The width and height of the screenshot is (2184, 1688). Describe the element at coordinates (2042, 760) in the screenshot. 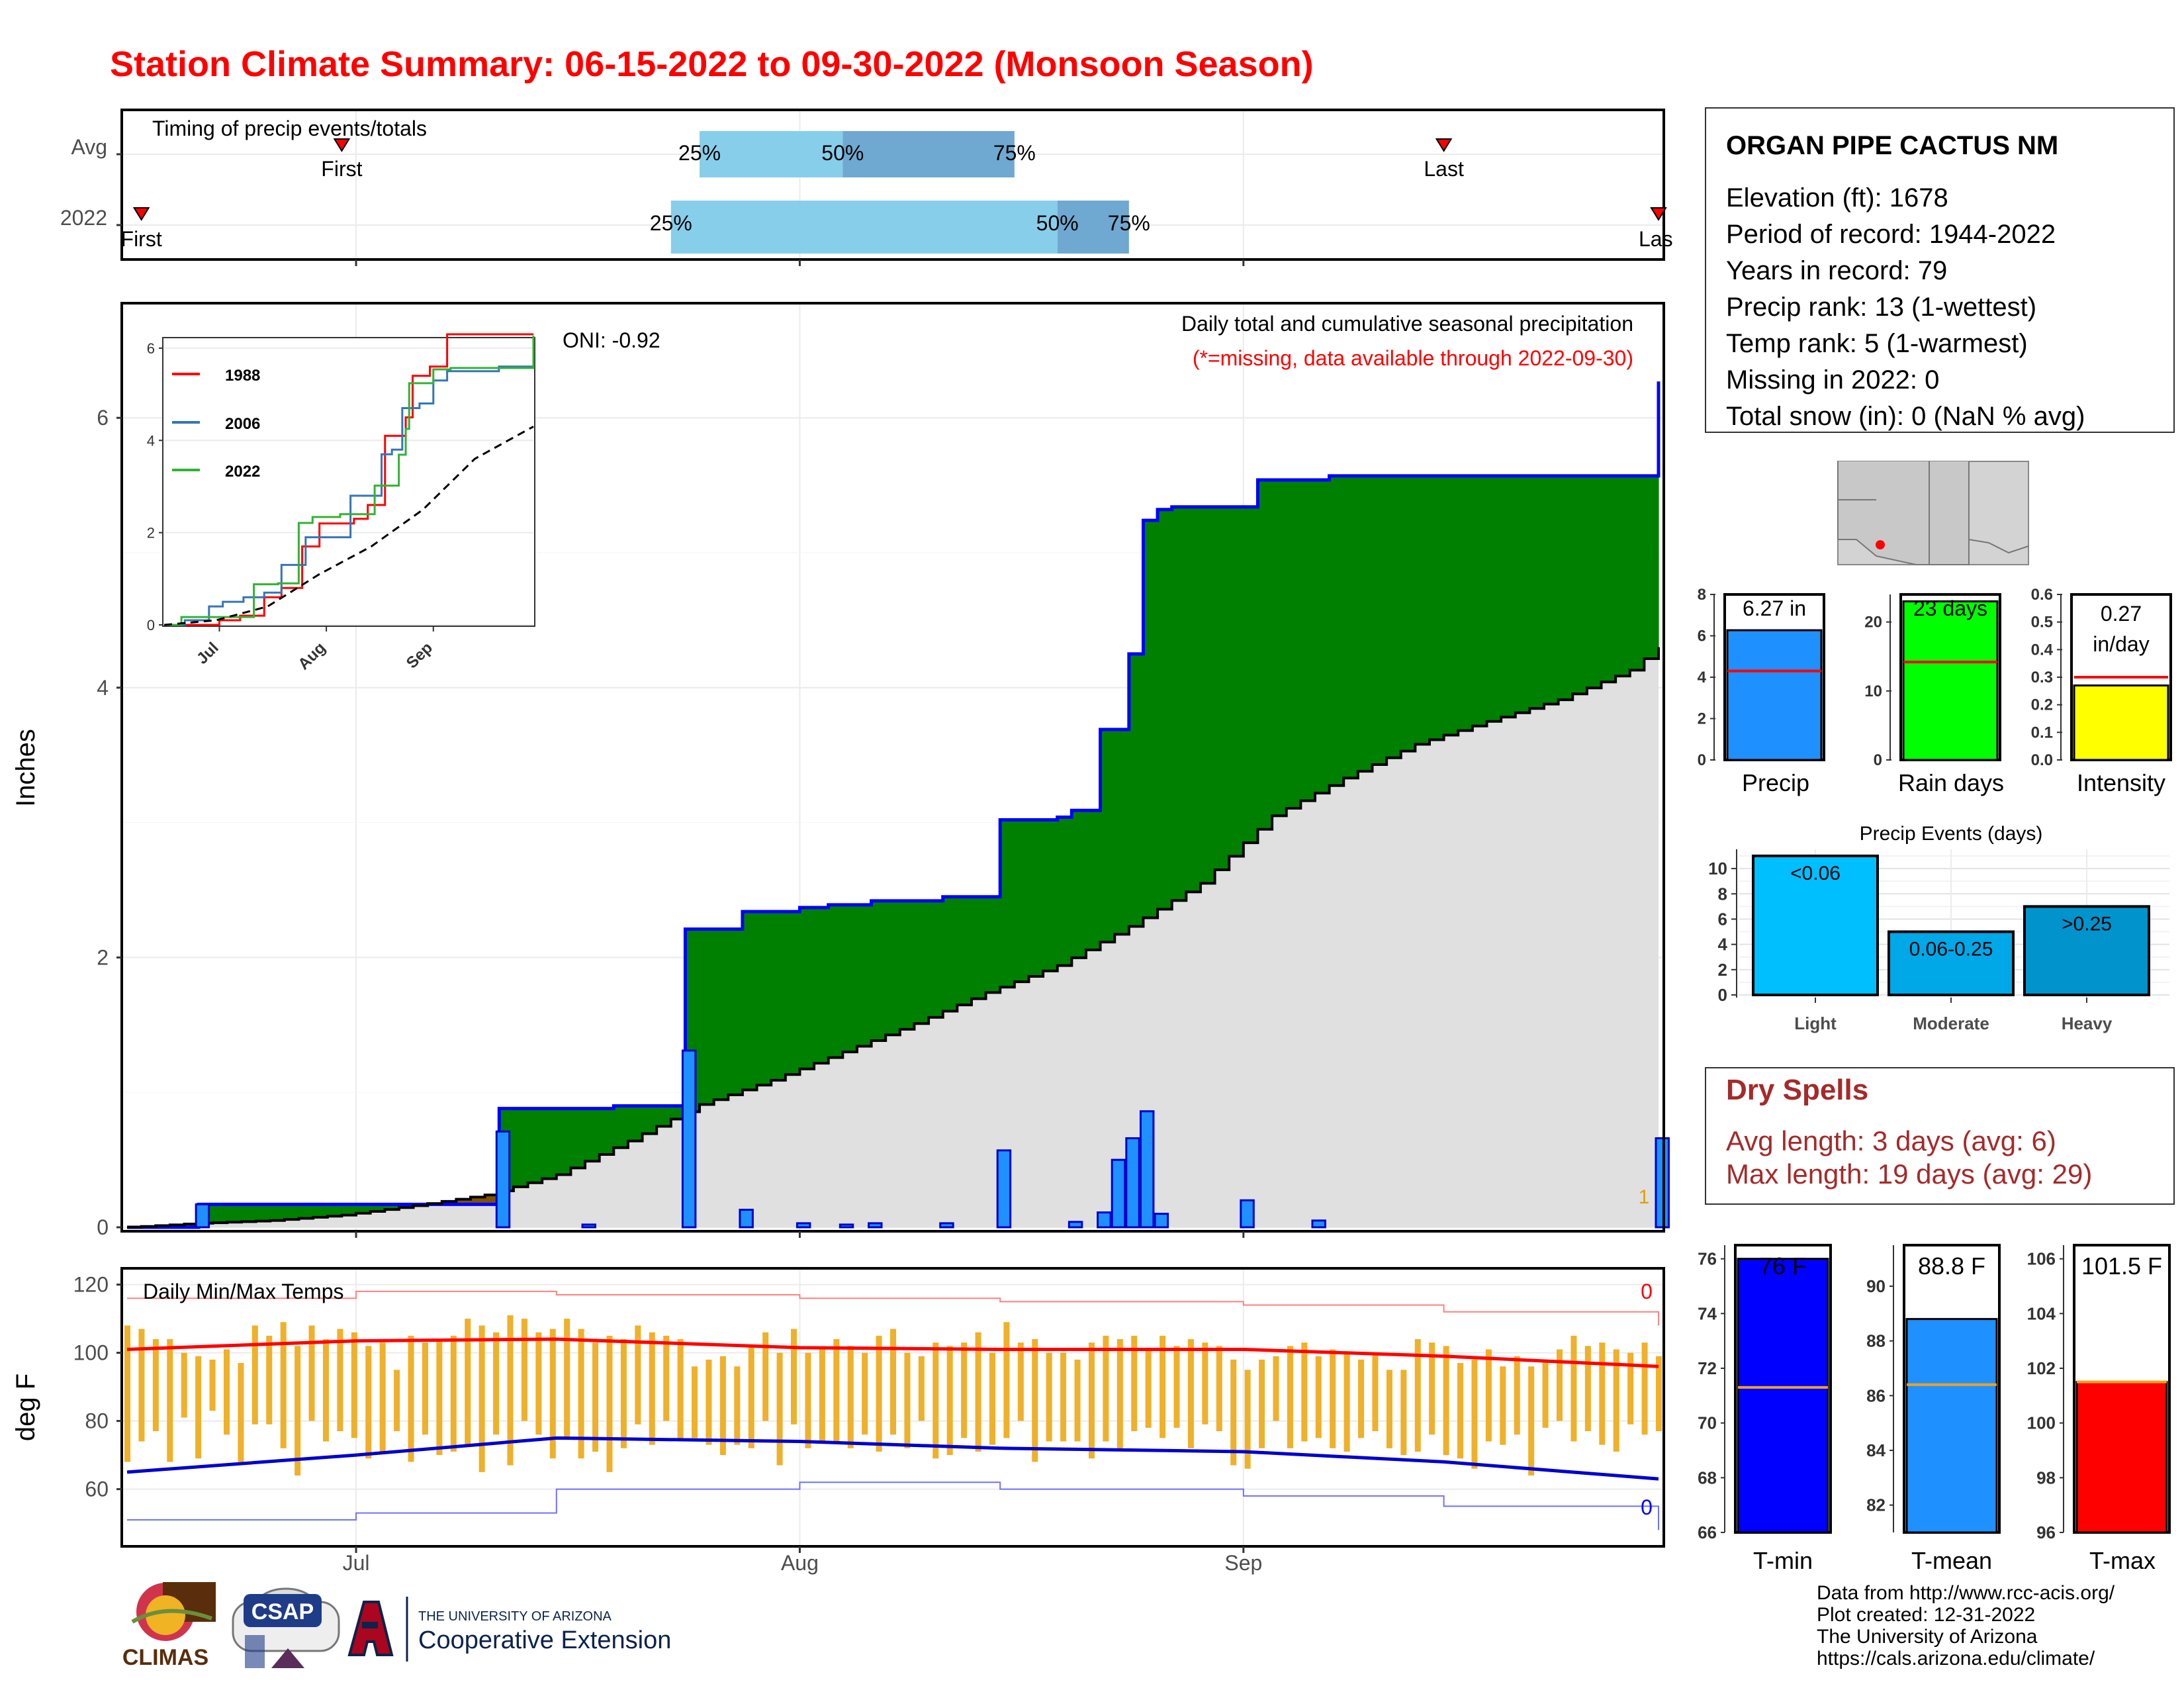

I see `summary-intensity-y-tick-label: 0.0` at that location.